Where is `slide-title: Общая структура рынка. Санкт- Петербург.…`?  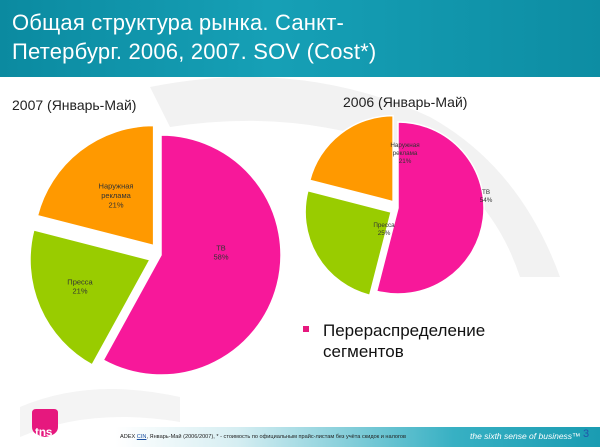
slide-title: Общая структура рынка. Санкт- Петербург.… is located at coordinates (292, 37).